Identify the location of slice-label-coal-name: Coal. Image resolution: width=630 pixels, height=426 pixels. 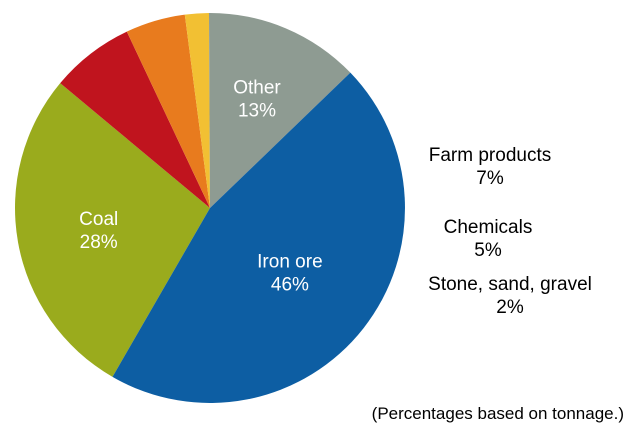
(98, 219).